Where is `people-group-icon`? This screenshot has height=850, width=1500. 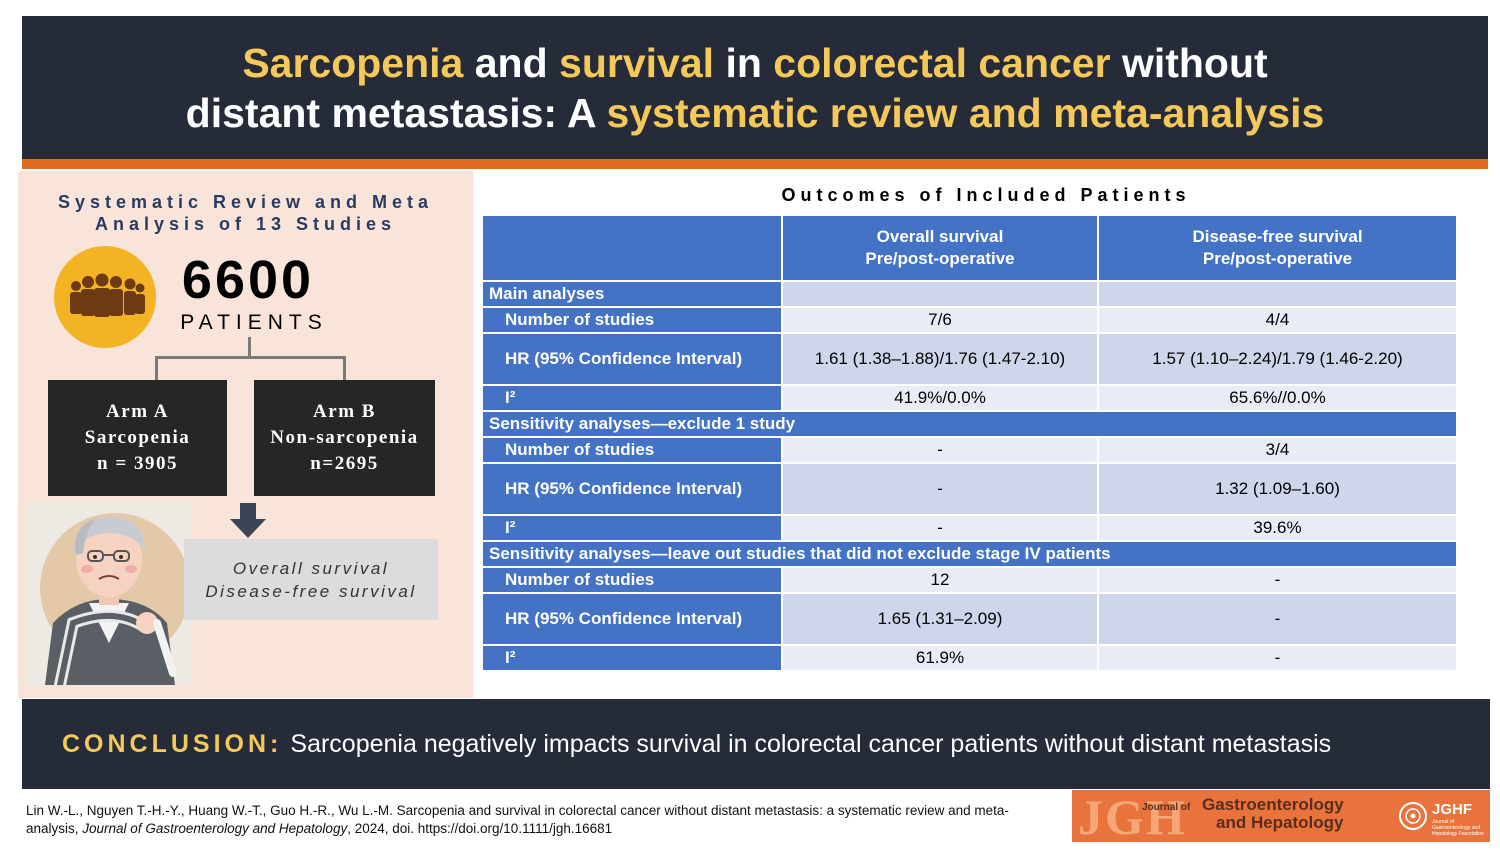
people-group-icon is located at coordinates (105, 297).